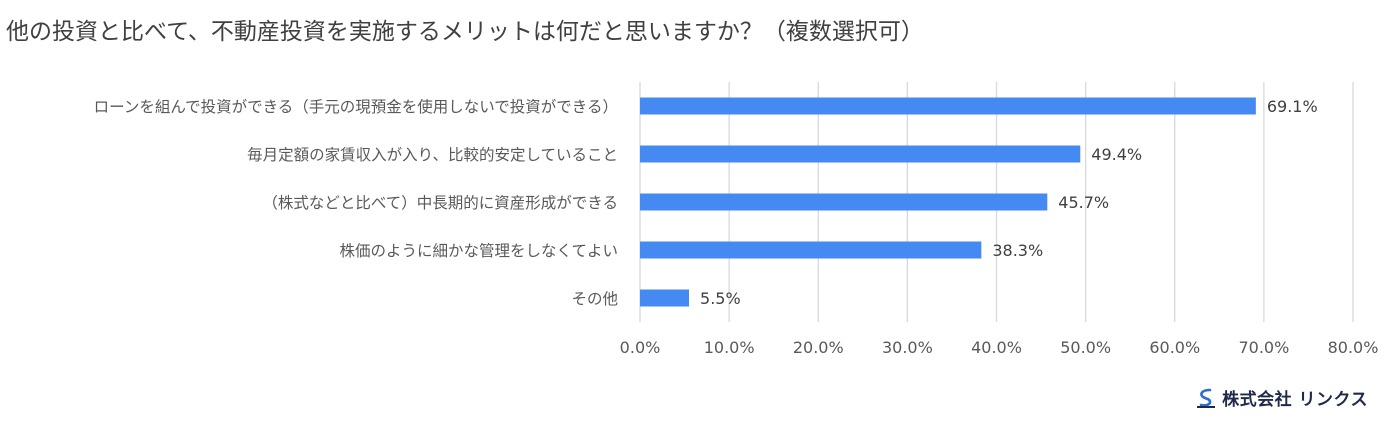 This screenshot has height=424, width=1395. What do you see at coordinates (440, 203) in the screenshot?
I see `category-label: （株式などと比べて）中長期的に資産形成ができる` at bounding box center [440, 203].